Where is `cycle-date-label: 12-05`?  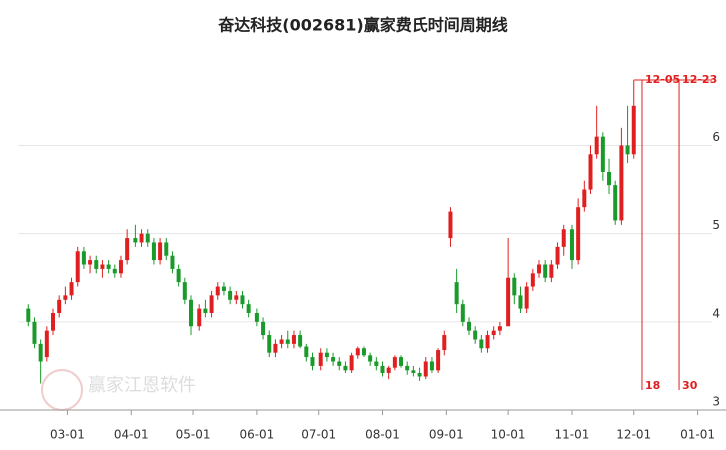 cycle-date-label: 12-05 is located at coordinates (662, 79).